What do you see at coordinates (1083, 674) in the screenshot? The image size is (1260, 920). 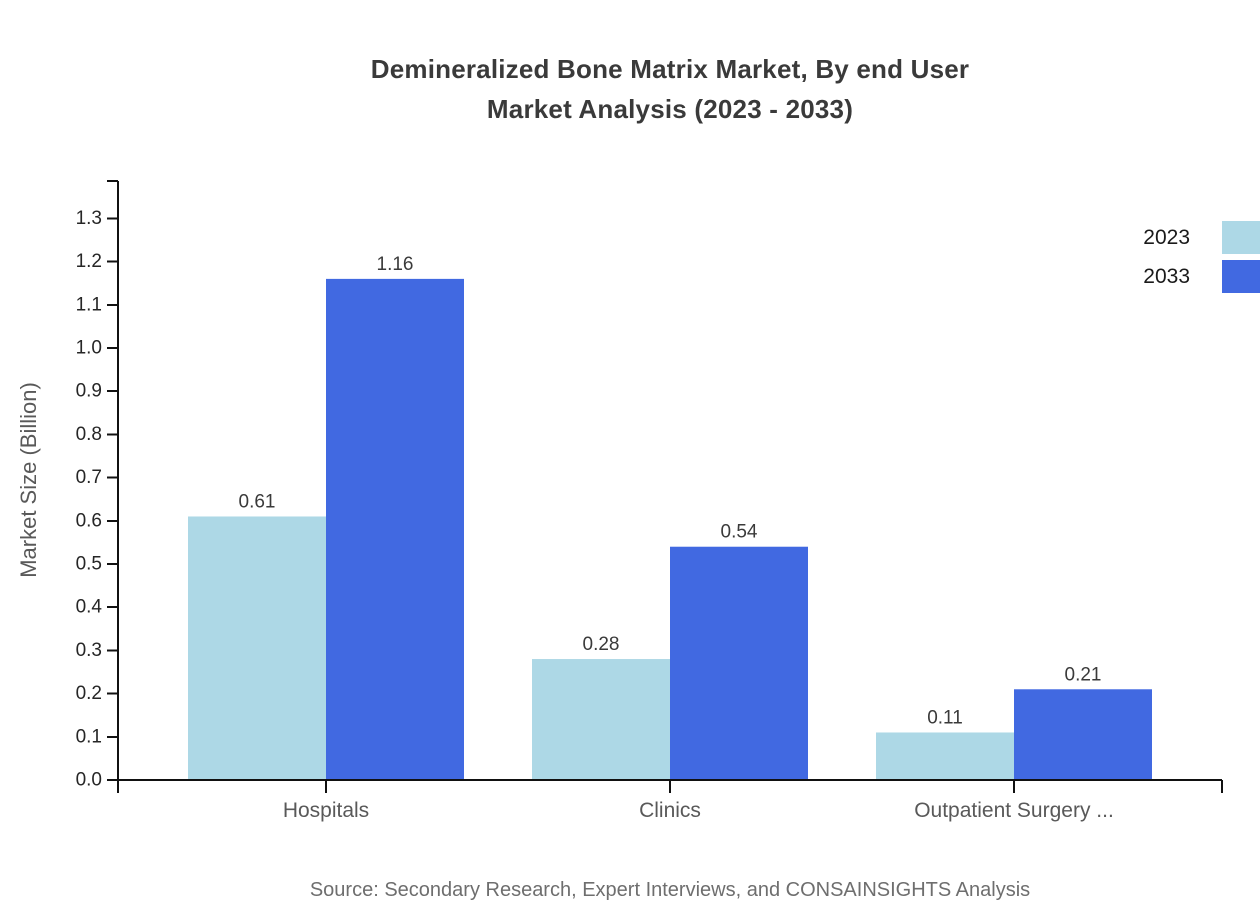 I see `value-label-2033-2: 0.21` at bounding box center [1083, 674].